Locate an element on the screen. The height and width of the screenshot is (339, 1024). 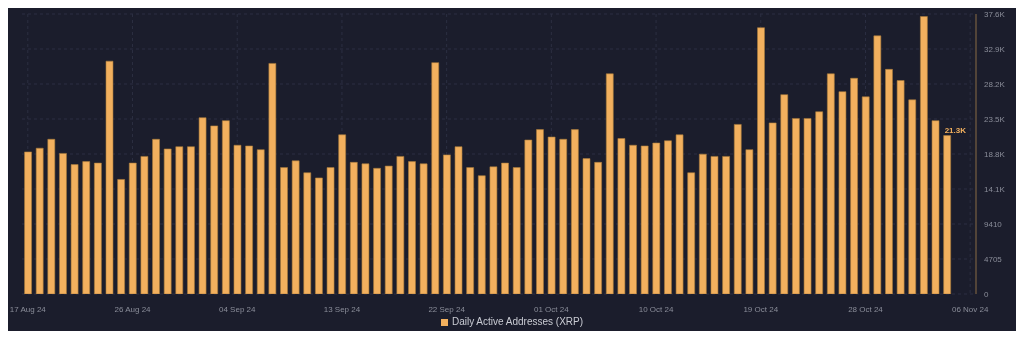
x-tick-label: 01 Oct 24 is located at coordinates (552, 309).